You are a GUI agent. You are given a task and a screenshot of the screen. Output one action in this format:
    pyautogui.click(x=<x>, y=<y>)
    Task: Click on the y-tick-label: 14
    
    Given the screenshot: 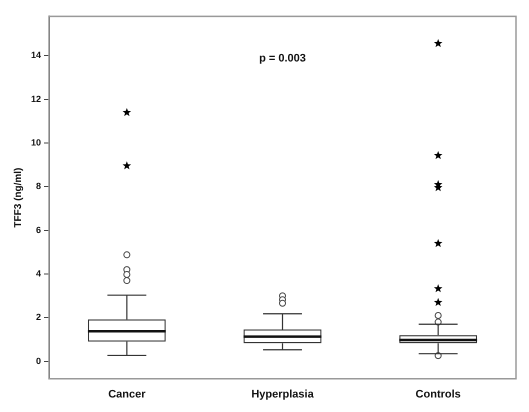 What is the action you would take?
    pyautogui.click(x=36, y=55)
    